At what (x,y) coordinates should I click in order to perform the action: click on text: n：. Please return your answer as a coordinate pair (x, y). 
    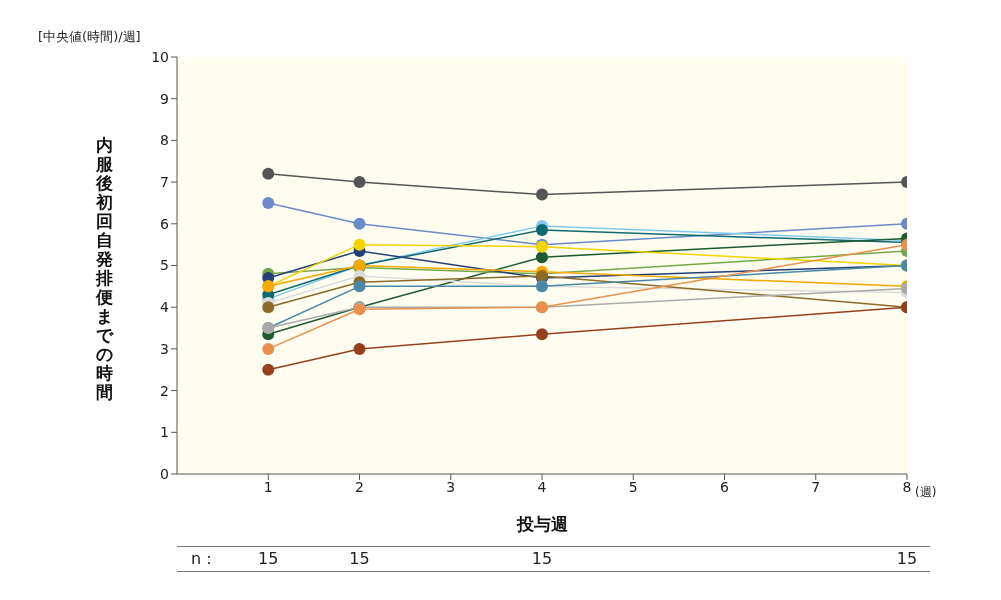
    Looking at the image, I should click on (204, 559).